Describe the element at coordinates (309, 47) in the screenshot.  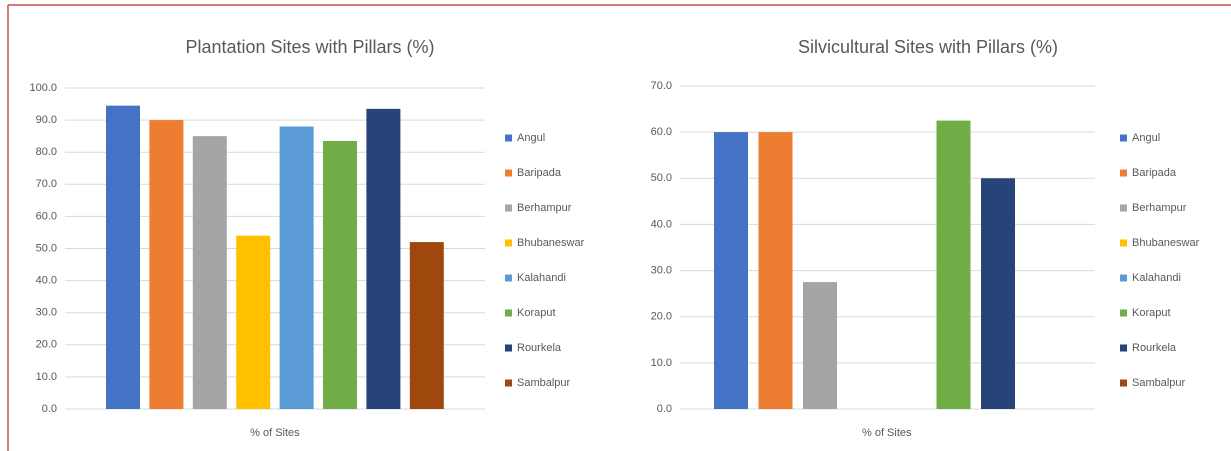
I see `chart-title: Plantation Sites with Pillars (%)` at that location.